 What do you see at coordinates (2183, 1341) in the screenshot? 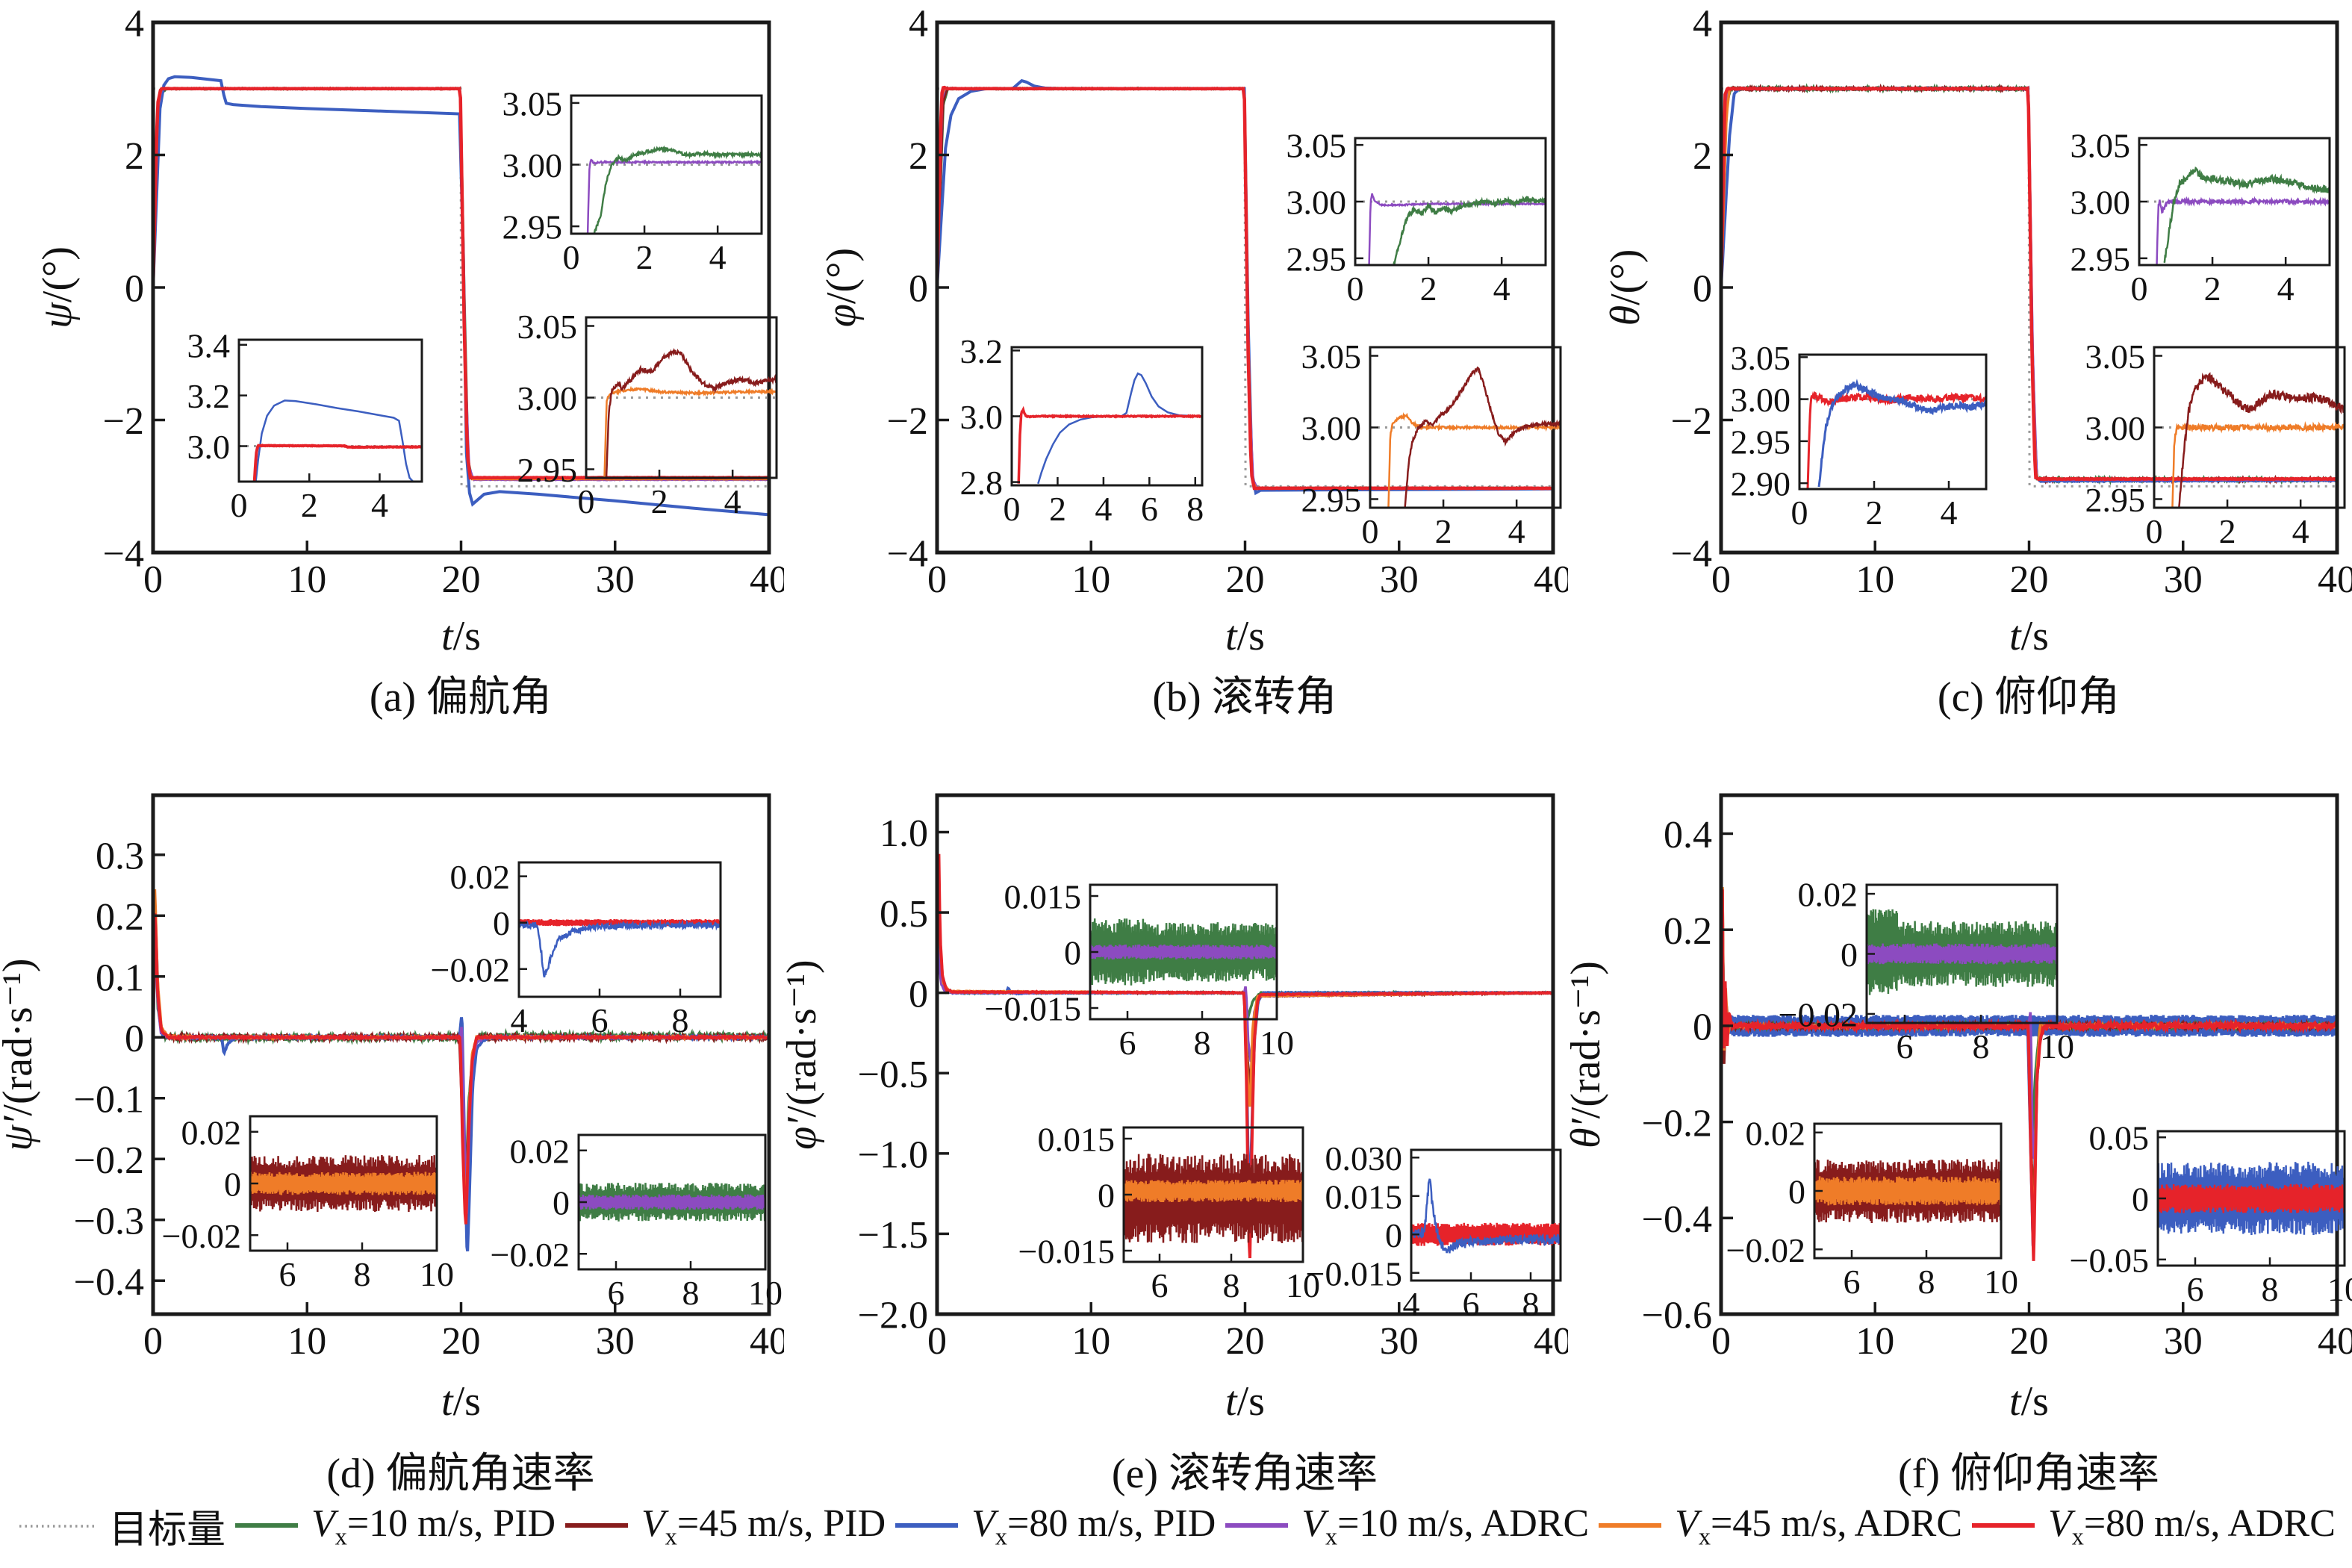
I see `svg-text: 30` at bounding box center [2183, 1341].